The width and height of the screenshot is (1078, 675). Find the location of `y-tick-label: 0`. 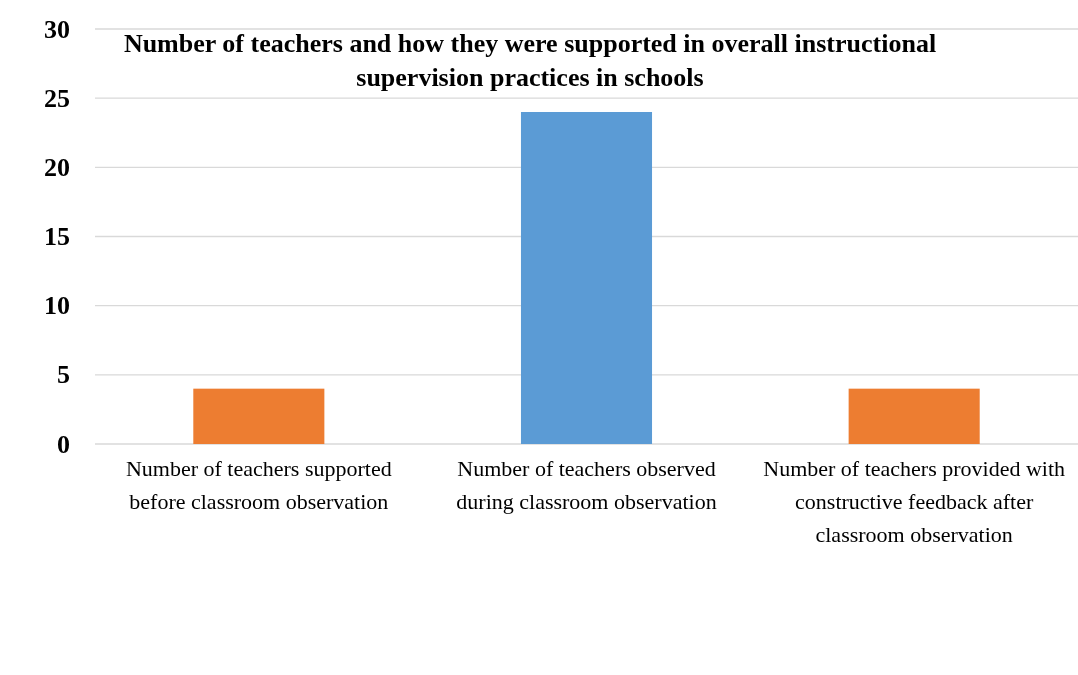

y-tick-label: 0 is located at coordinates (63, 444).